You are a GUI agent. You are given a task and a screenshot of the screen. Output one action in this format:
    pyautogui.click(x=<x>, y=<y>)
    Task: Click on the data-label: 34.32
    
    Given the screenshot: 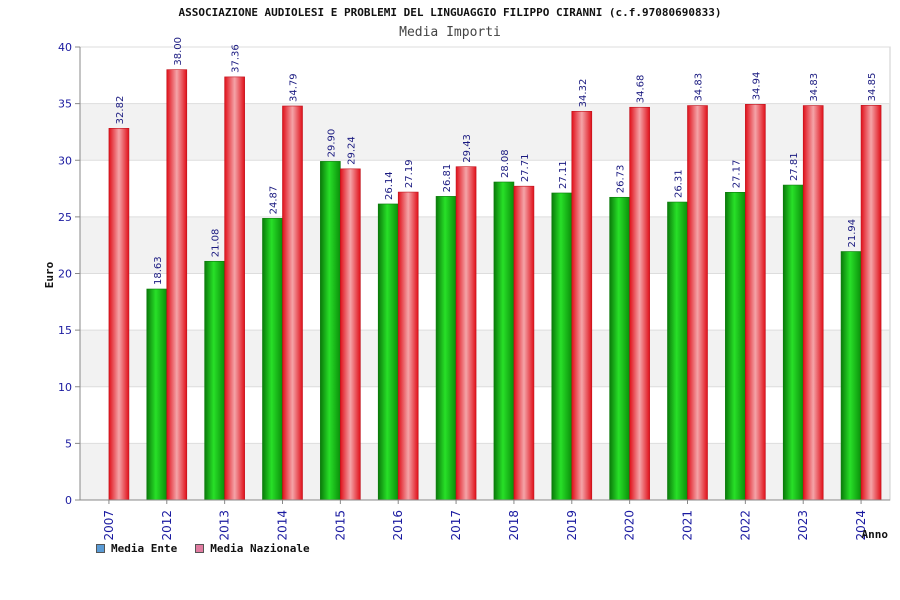 What is the action you would take?
    pyautogui.click(x=583, y=93)
    